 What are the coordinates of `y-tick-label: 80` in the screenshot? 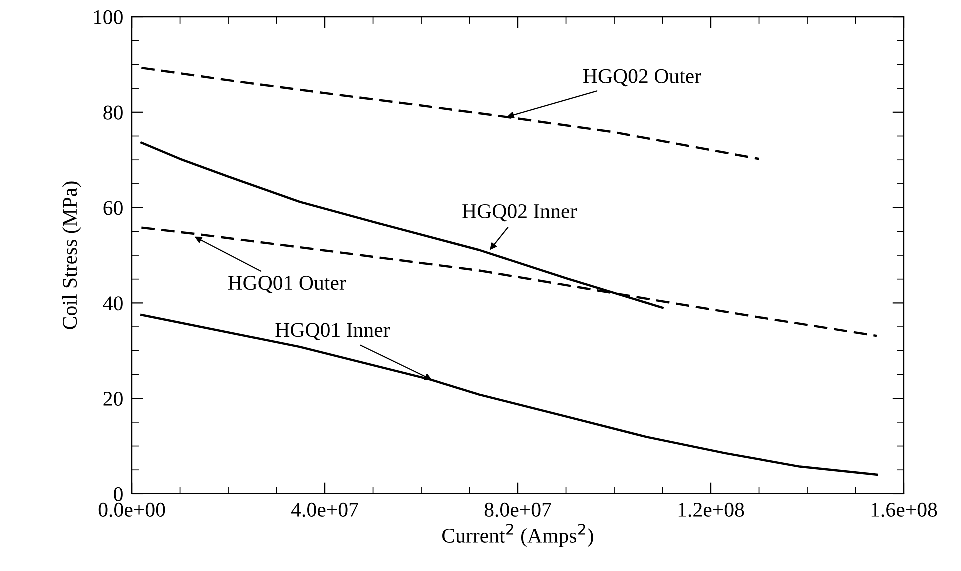 It's located at (113, 113).